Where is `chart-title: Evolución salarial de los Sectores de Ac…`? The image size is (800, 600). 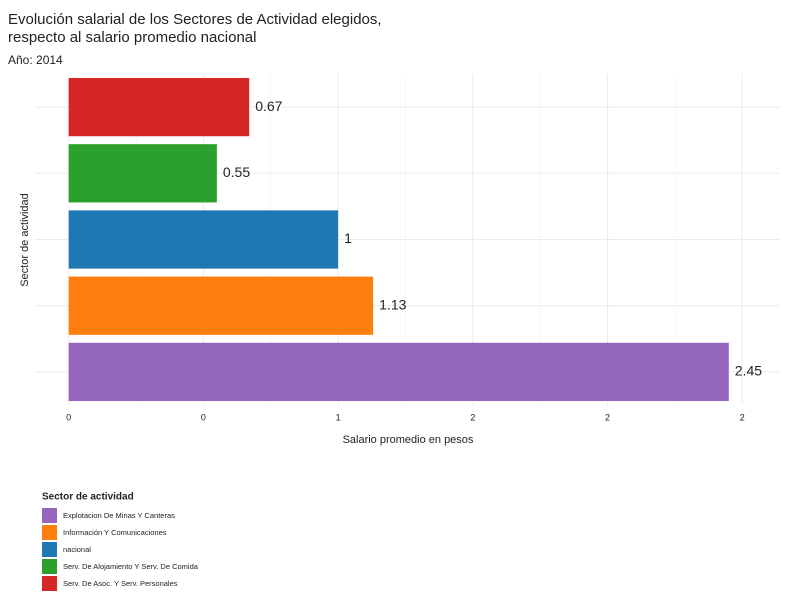
chart-title: Evolución salarial de los Sectores de Ac… is located at coordinates (195, 19).